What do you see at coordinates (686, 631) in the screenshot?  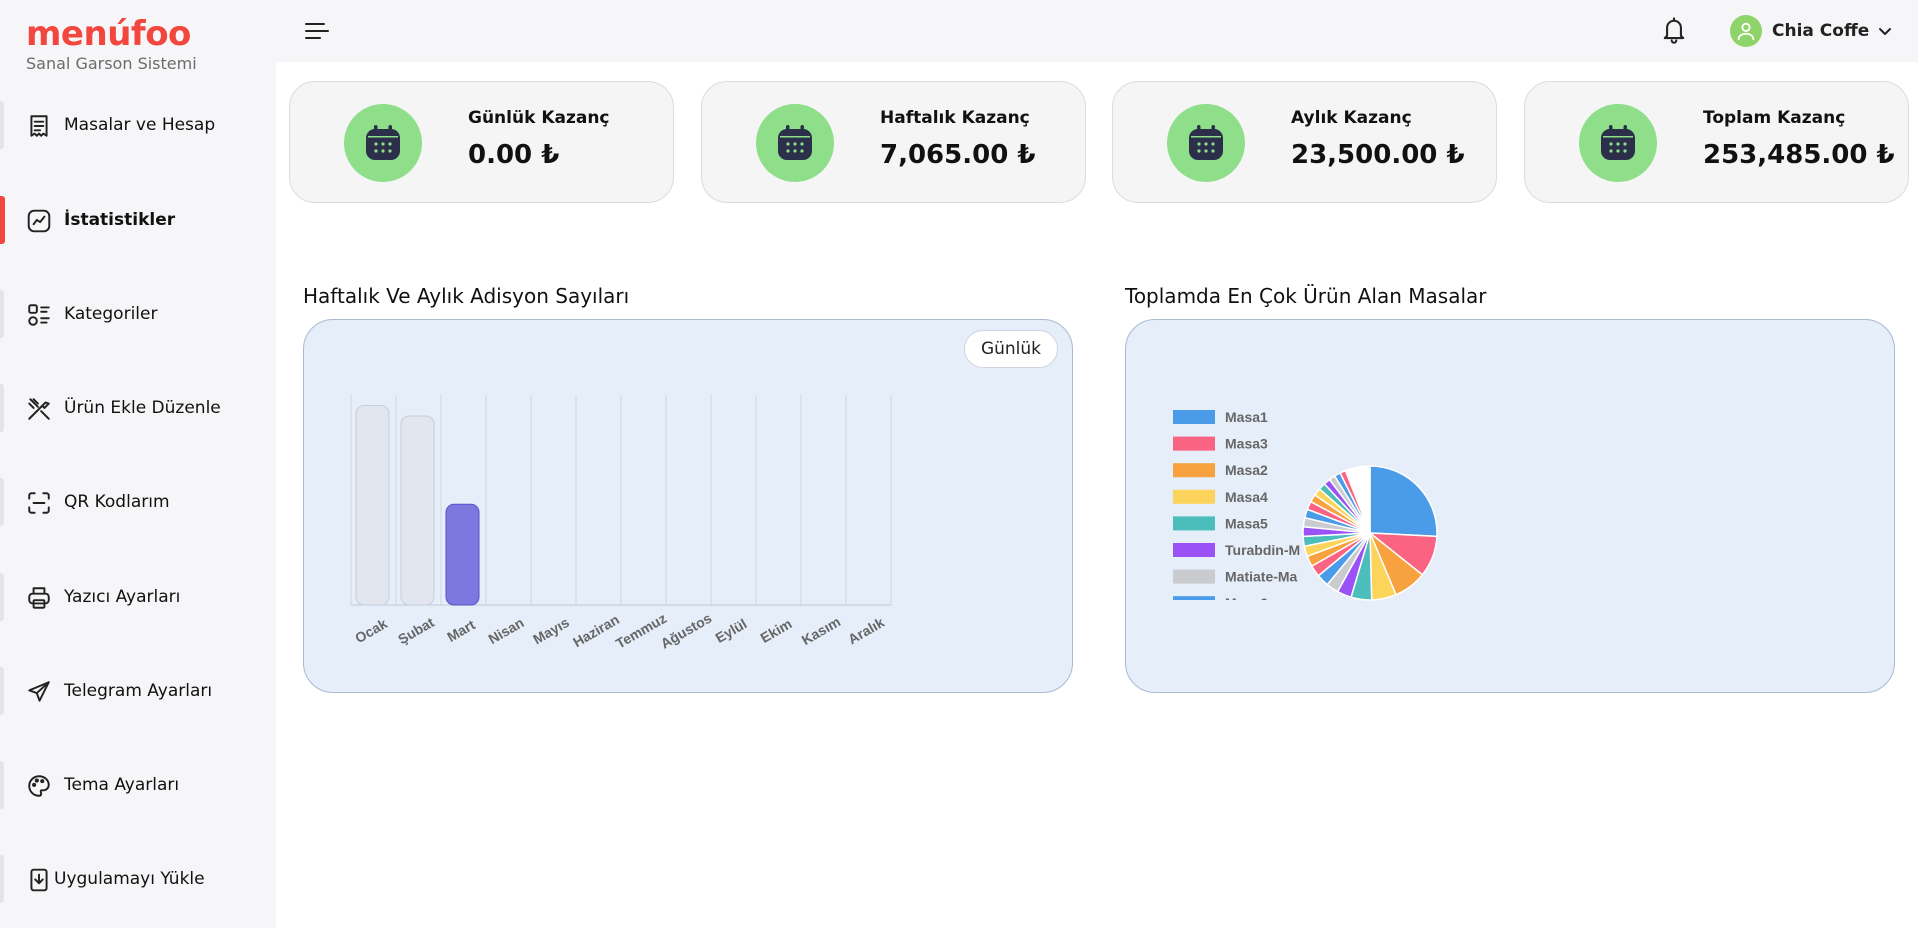 I see `x-tick-label: Ağustos` at bounding box center [686, 631].